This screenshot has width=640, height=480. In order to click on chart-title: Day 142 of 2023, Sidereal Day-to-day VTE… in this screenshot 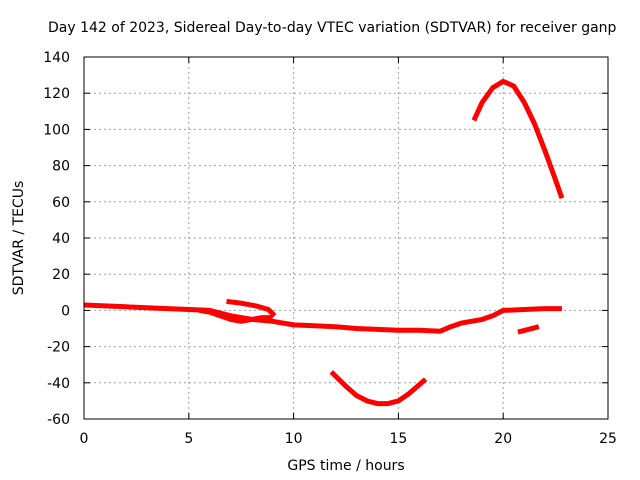, I will do `click(332, 28)`.